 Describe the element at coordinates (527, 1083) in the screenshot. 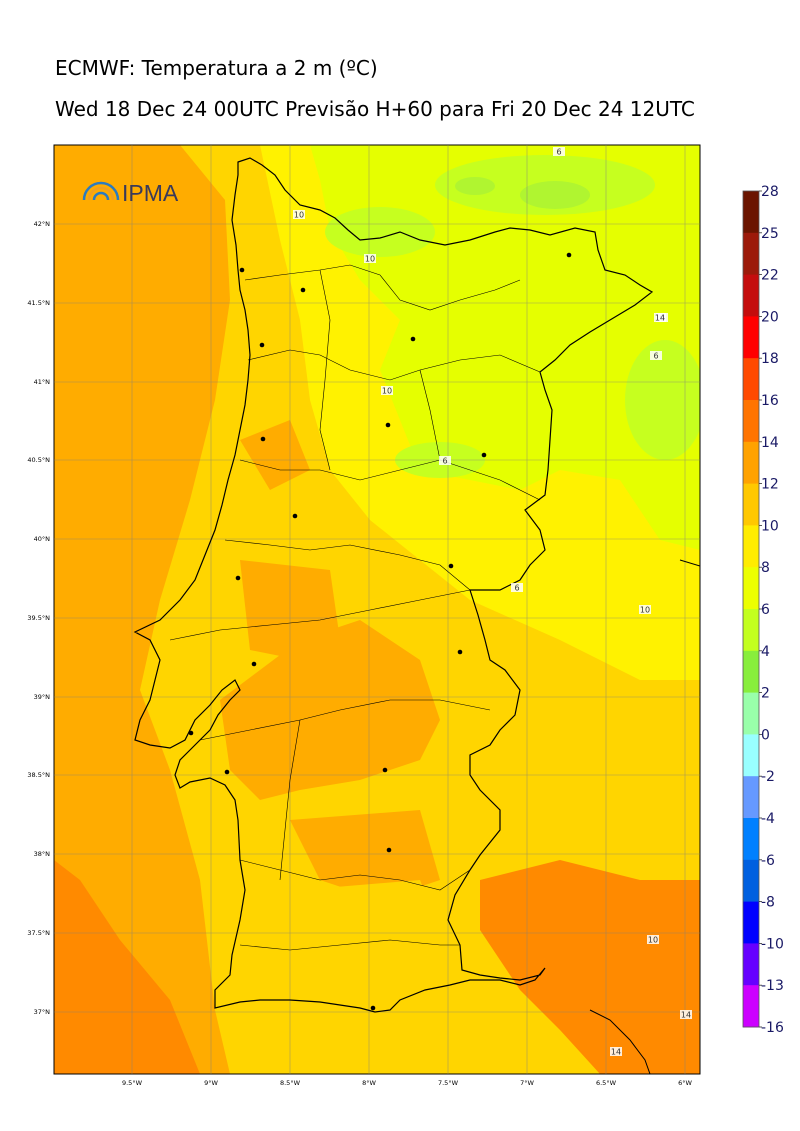

I see `lon-tick-label: 7°W` at that location.